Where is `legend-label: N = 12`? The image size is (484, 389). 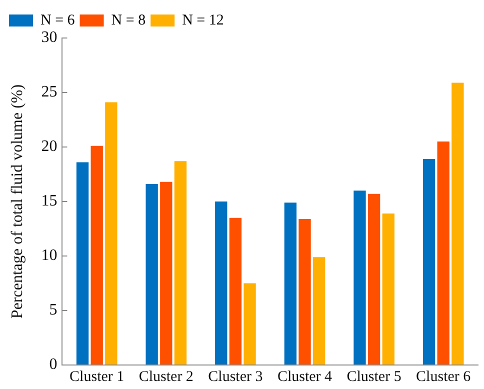 legend-label: N = 12 is located at coordinates (203, 20).